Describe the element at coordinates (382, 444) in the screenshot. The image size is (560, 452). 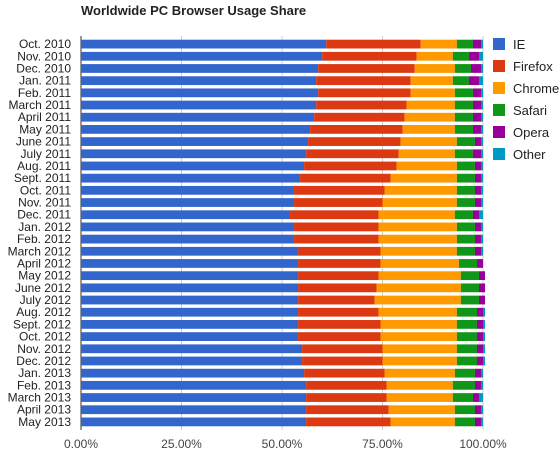
I see `x-tick-label: 75.00%` at that location.